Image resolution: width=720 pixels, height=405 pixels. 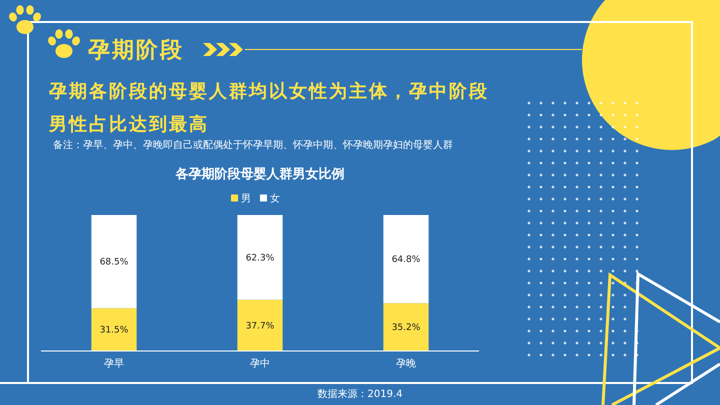 What do you see at coordinates (135, 50) in the screenshot?
I see `text: 孕期阶段` at bounding box center [135, 50].